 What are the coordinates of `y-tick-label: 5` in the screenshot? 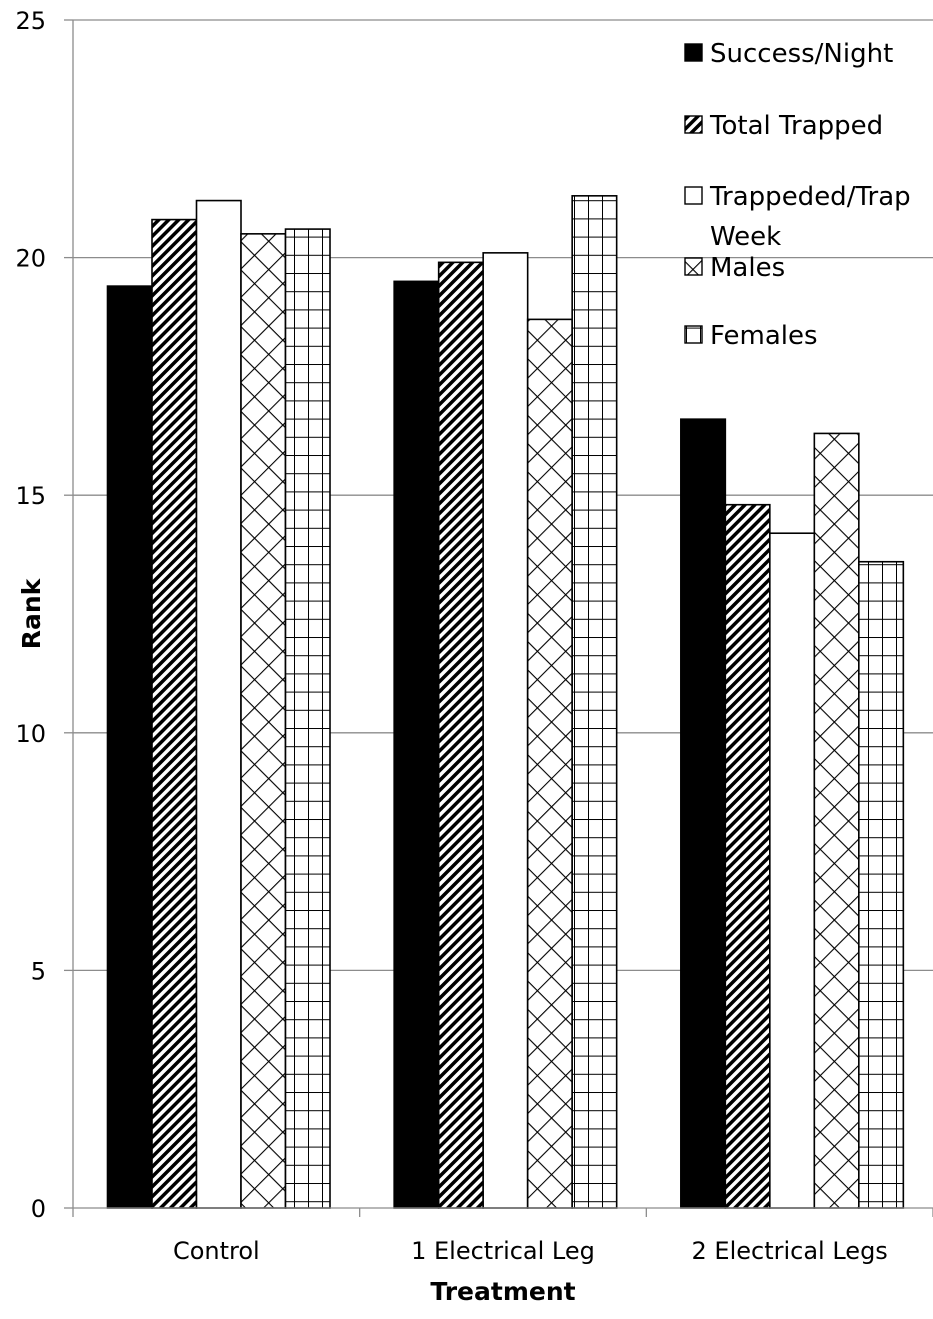 It's located at (38, 971).